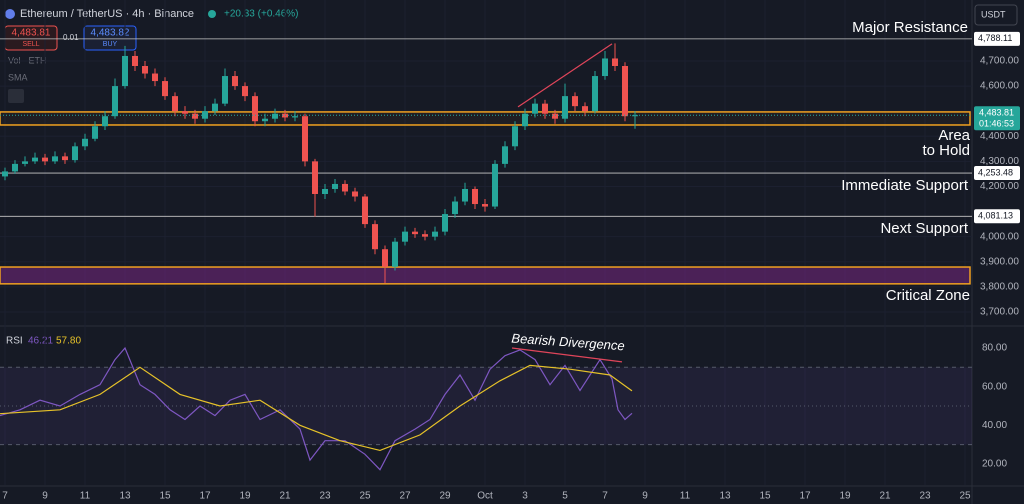  What do you see at coordinates (885, 496) in the screenshot?
I see `x-tick-label: 21` at bounding box center [885, 496].